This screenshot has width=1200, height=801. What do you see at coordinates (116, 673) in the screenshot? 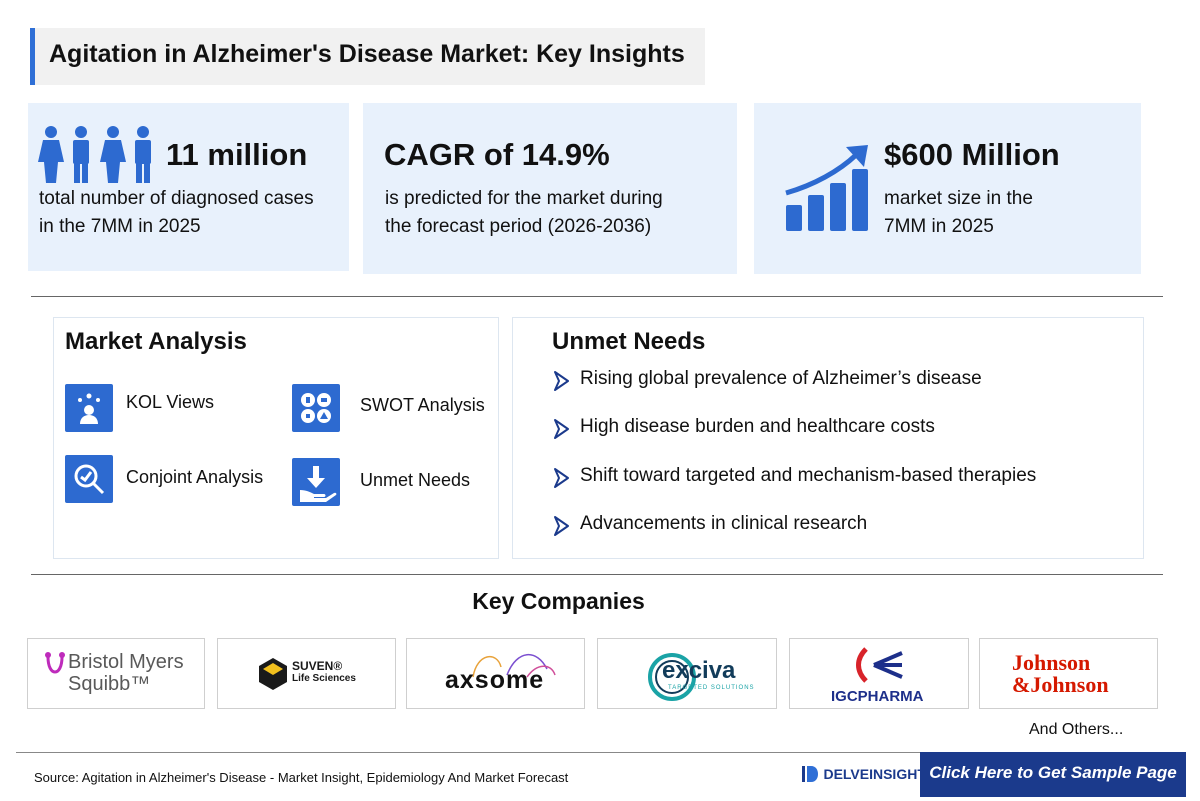
I see `company-logo-bristol-myers-squibb: Bristol Myers Squibb™` at bounding box center [116, 673].